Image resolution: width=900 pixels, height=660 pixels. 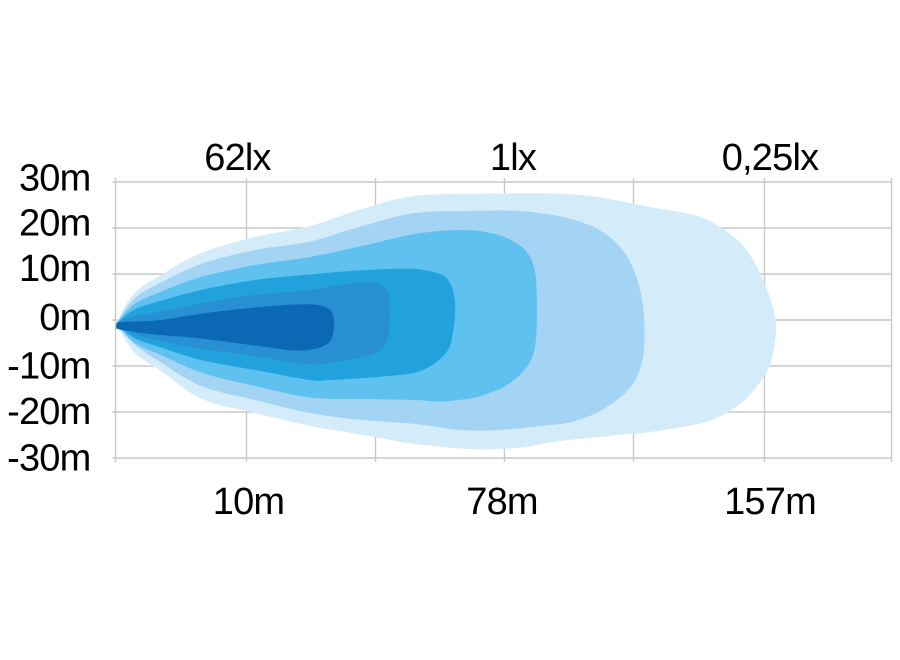 What do you see at coordinates (237, 158) in the screenshot?
I see `svg-text: 62lx` at bounding box center [237, 158].